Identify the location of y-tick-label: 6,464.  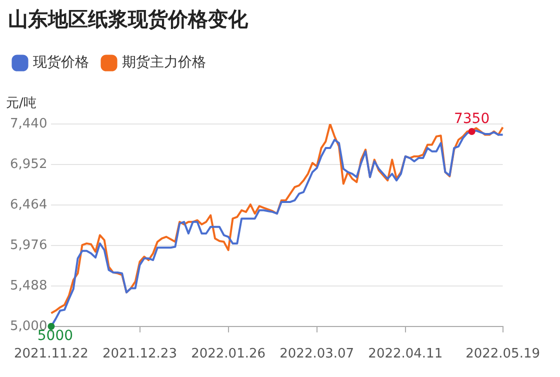
(29, 204).